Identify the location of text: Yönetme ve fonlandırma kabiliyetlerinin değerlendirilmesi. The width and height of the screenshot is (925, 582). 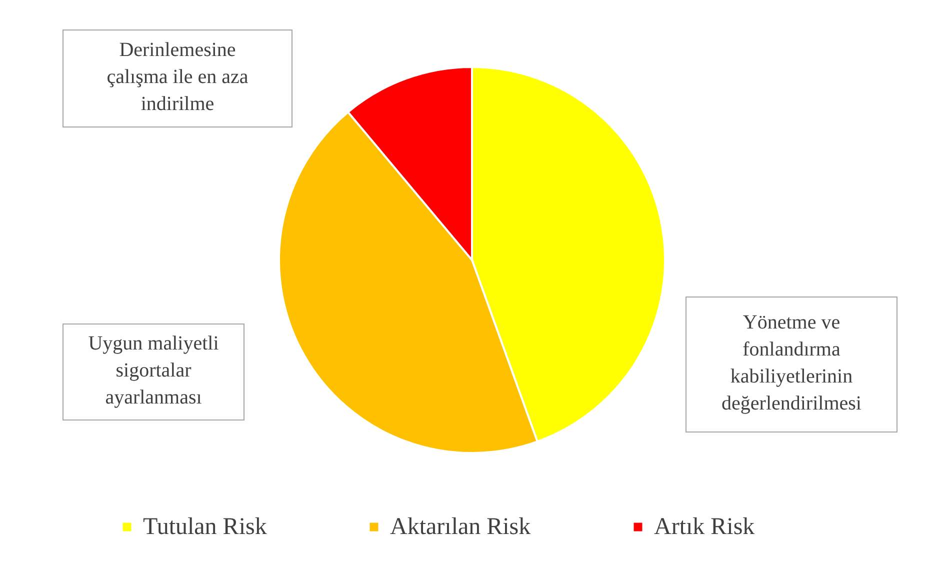
(792, 363).